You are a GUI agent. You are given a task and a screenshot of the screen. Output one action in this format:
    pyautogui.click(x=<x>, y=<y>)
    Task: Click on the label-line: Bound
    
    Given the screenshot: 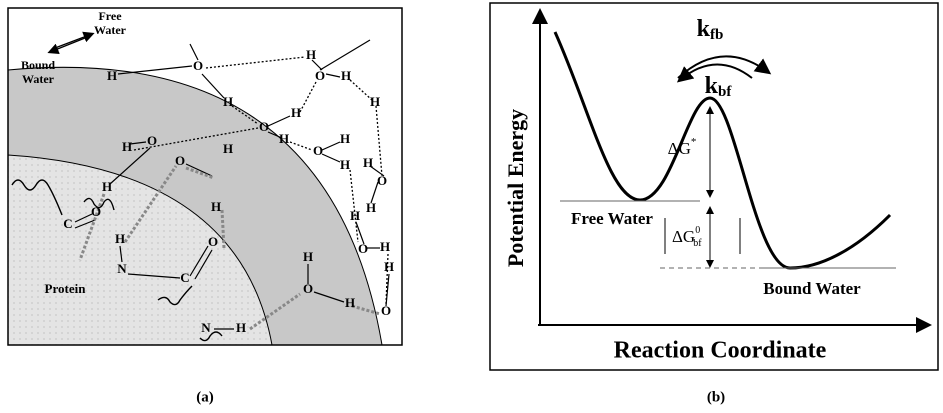 What is the action you would take?
    pyautogui.click(x=38, y=65)
    